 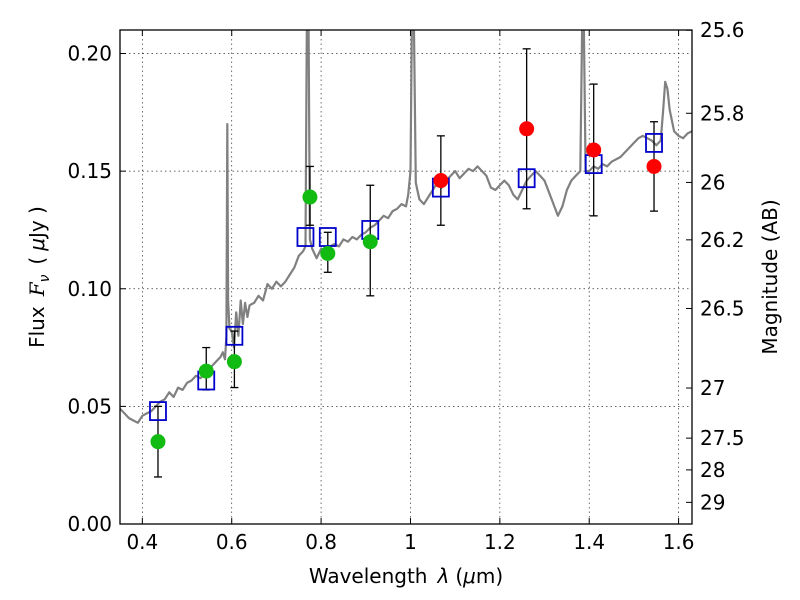 What do you see at coordinates (89, 524) in the screenshot?
I see `y-tick-label-0: 0.00` at bounding box center [89, 524].